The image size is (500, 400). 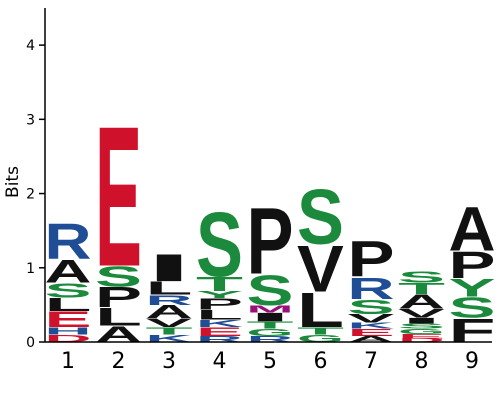 I want to click on logo-letter: F, so click(x=472, y=330).